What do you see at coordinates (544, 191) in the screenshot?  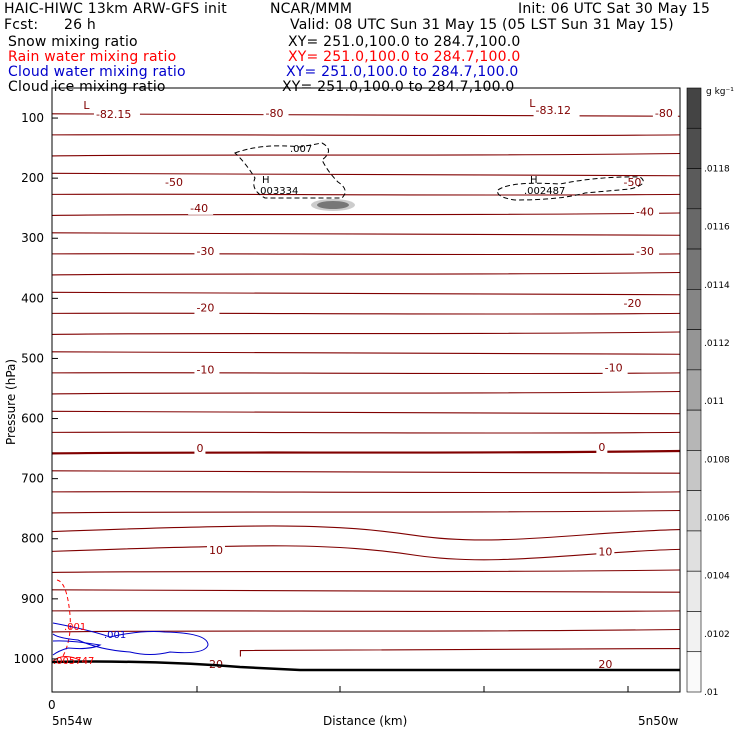 I see `cloud-ice-high-value: .002487` at bounding box center [544, 191].